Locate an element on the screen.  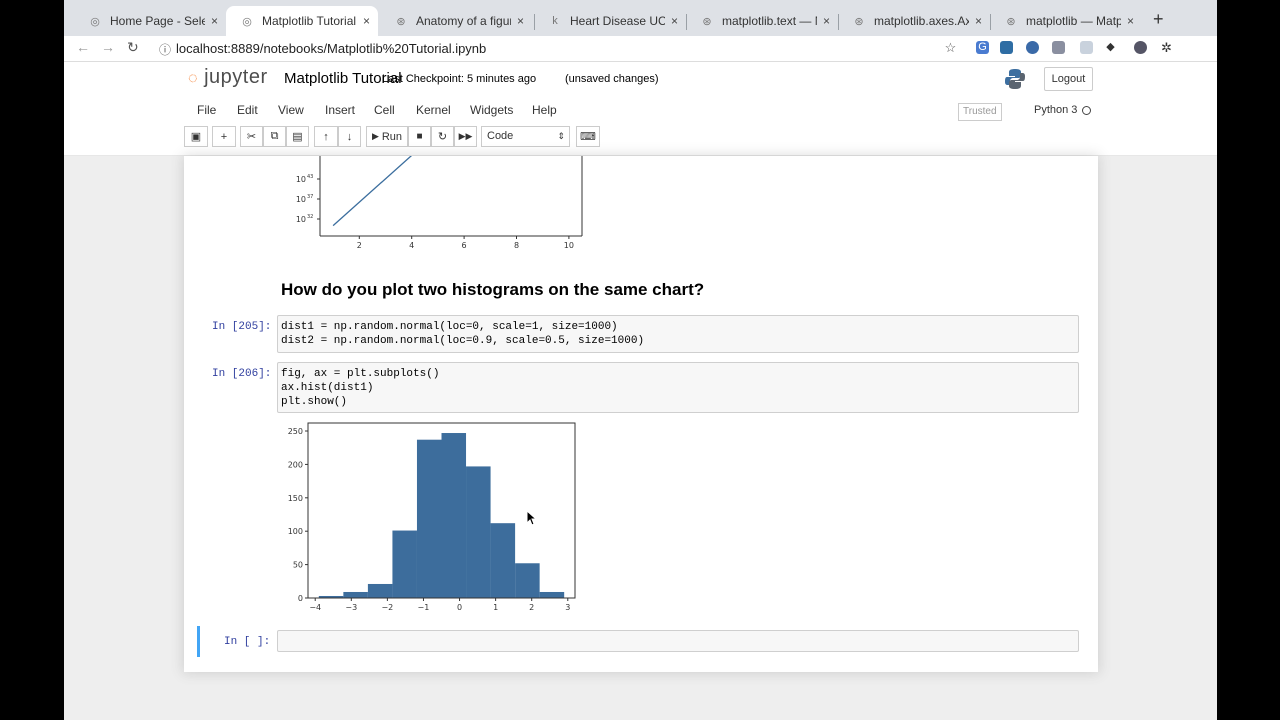
menu-widgets: Widgets is located at coordinates (492, 110).